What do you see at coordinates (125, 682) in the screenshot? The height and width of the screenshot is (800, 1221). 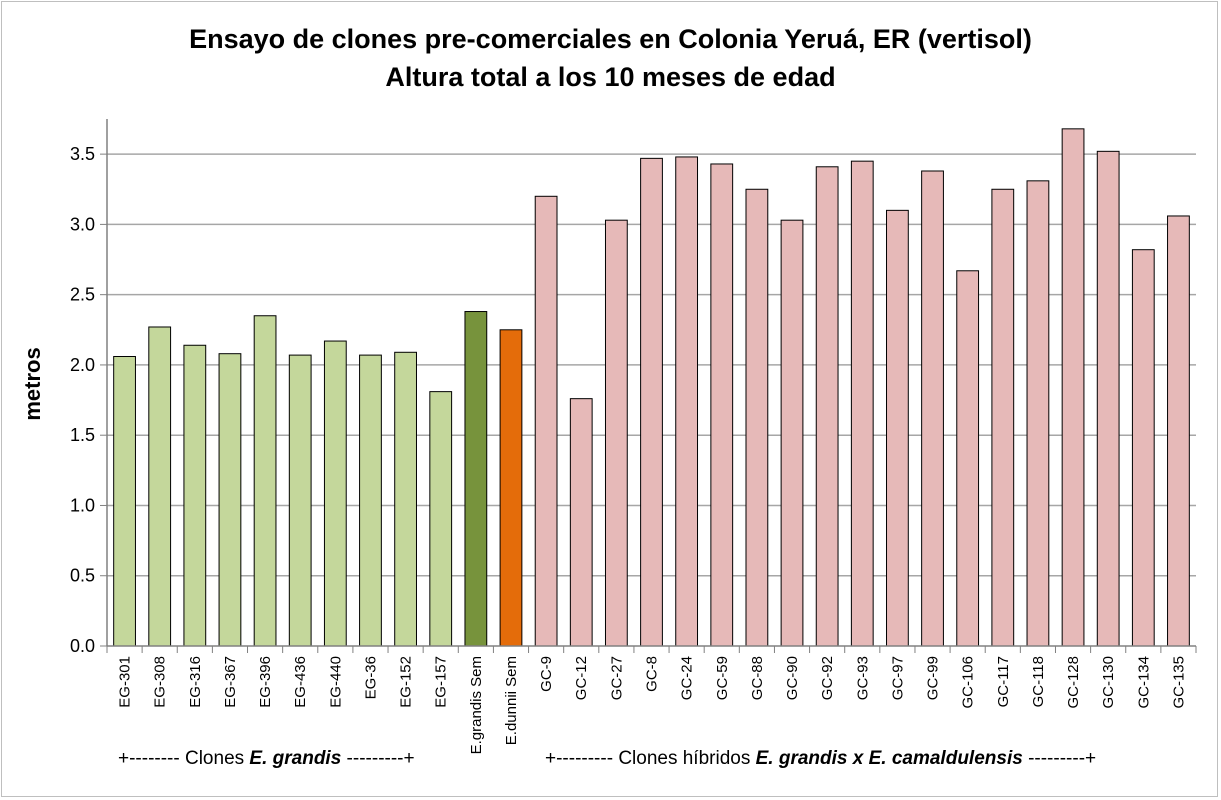 I see `x-tick-label: EG-301` at bounding box center [125, 682].